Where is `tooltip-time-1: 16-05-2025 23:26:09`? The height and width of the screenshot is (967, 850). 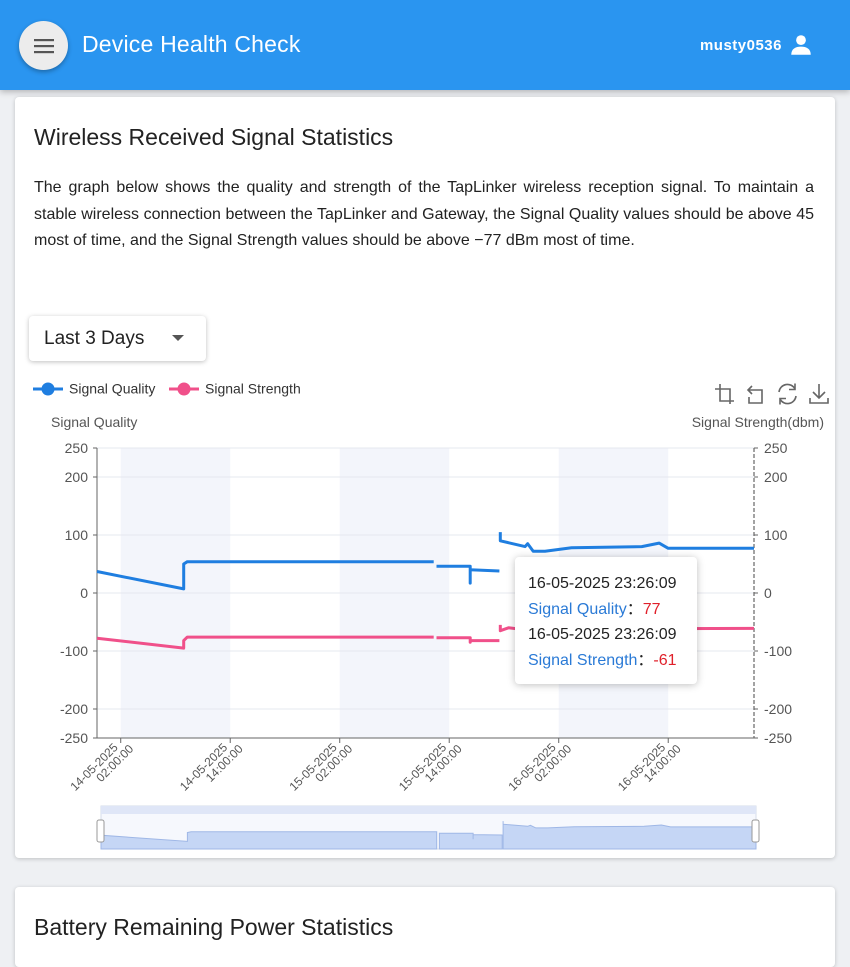
tooltip-time-1: 16-05-2025 23:26:09 is located at coordinates (602, 583).